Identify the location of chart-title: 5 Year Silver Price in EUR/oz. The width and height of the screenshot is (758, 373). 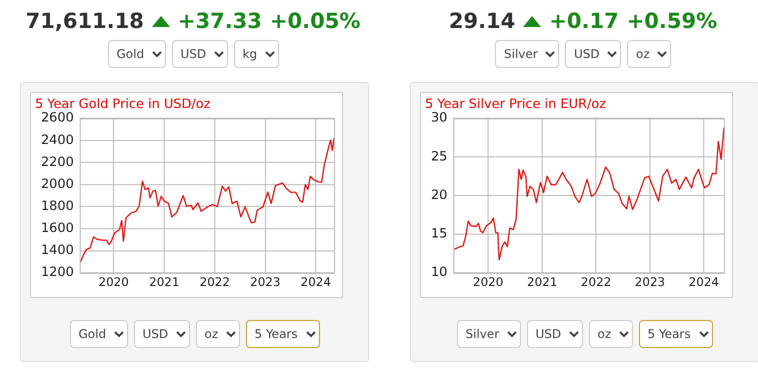
(515, 104).